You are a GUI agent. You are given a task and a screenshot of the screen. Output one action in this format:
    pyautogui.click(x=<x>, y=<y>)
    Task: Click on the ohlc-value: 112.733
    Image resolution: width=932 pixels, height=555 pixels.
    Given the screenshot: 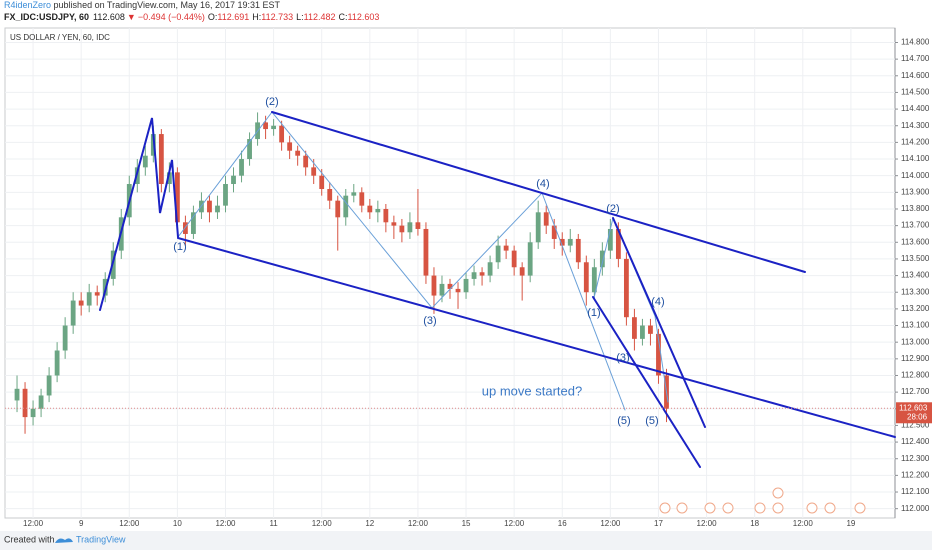 What is the action you would take?
    pyautogui.click(x=277, y=17)
    